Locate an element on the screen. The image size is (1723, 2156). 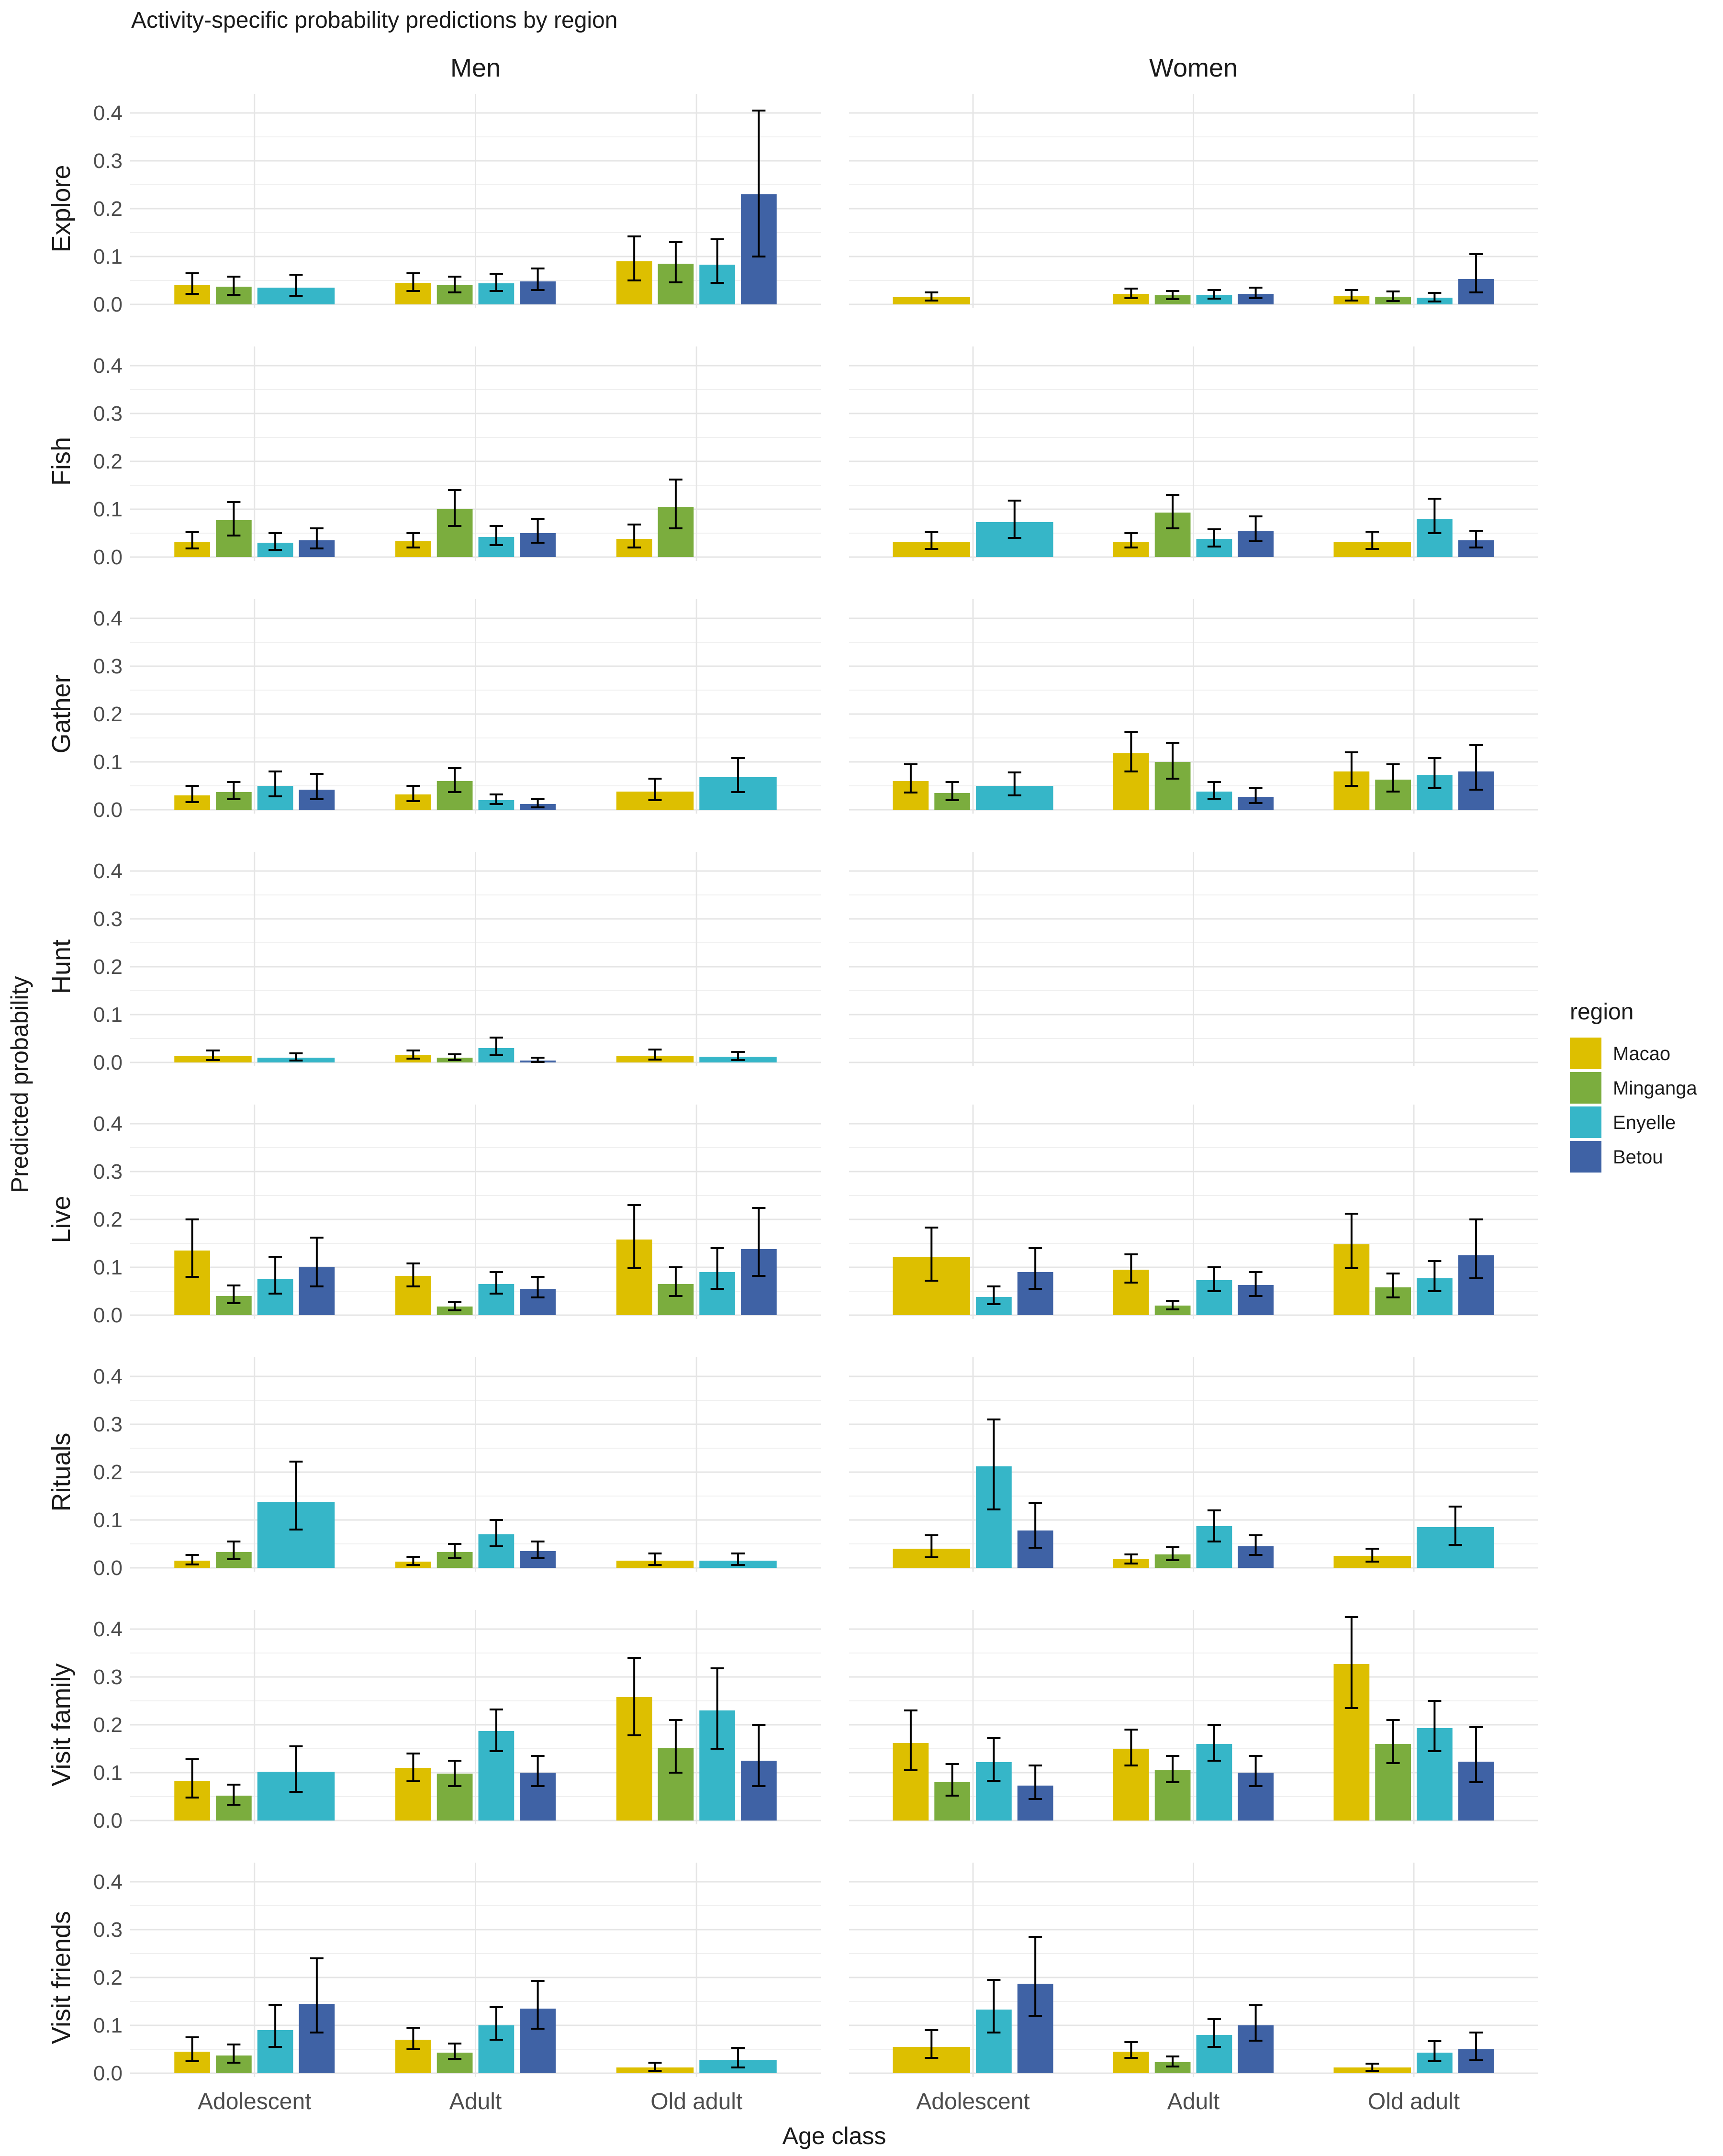
legend-label-minganga: Minganga is located at coordinates (1655, 1088).